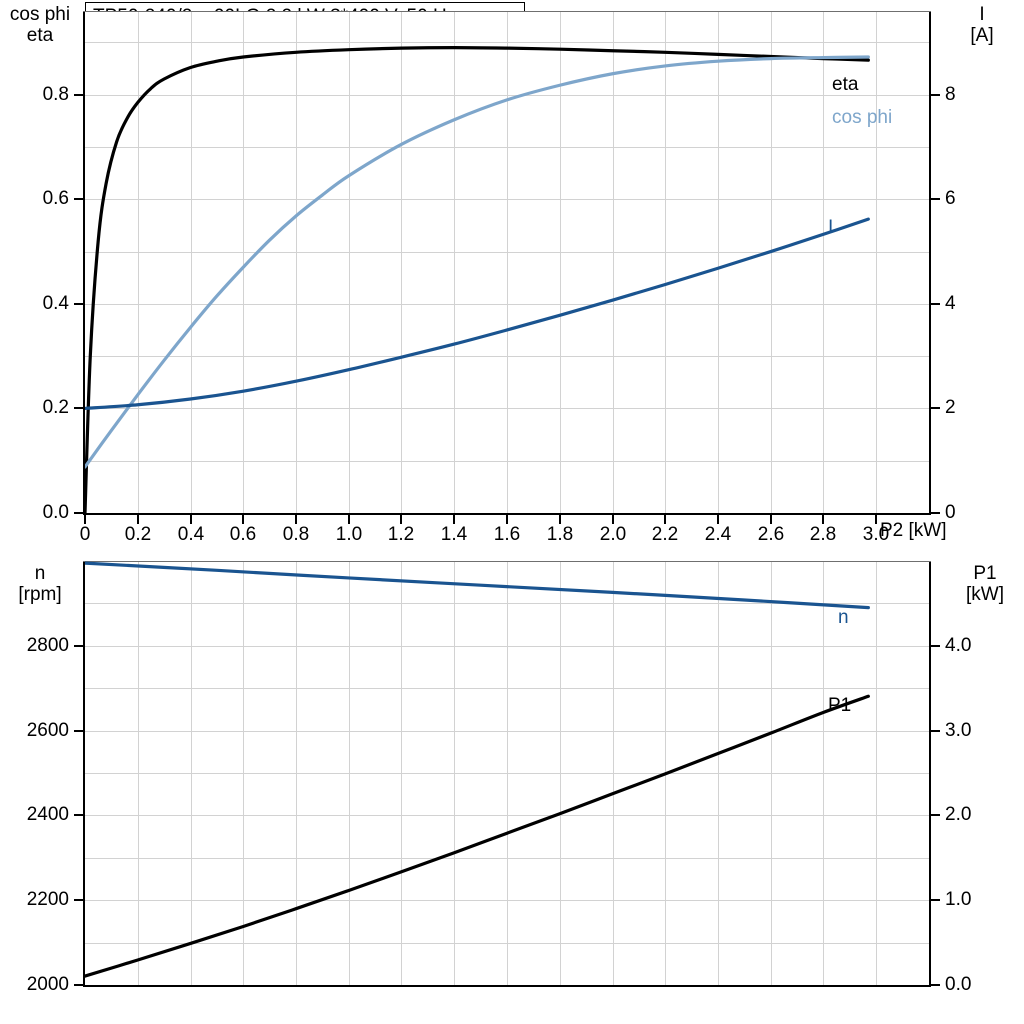 The width and height of the screenshot is (1024, 1024). I want to click on tick-label-x: 1.0, so click(349, 534).